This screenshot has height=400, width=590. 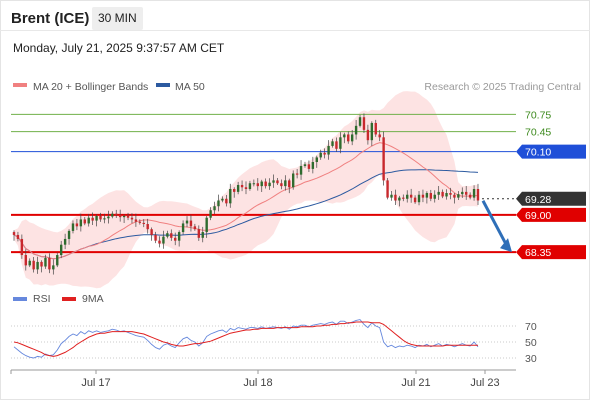 I want to click on header: Brent (ICE) 30 MIN, so click(x=295, y=18).